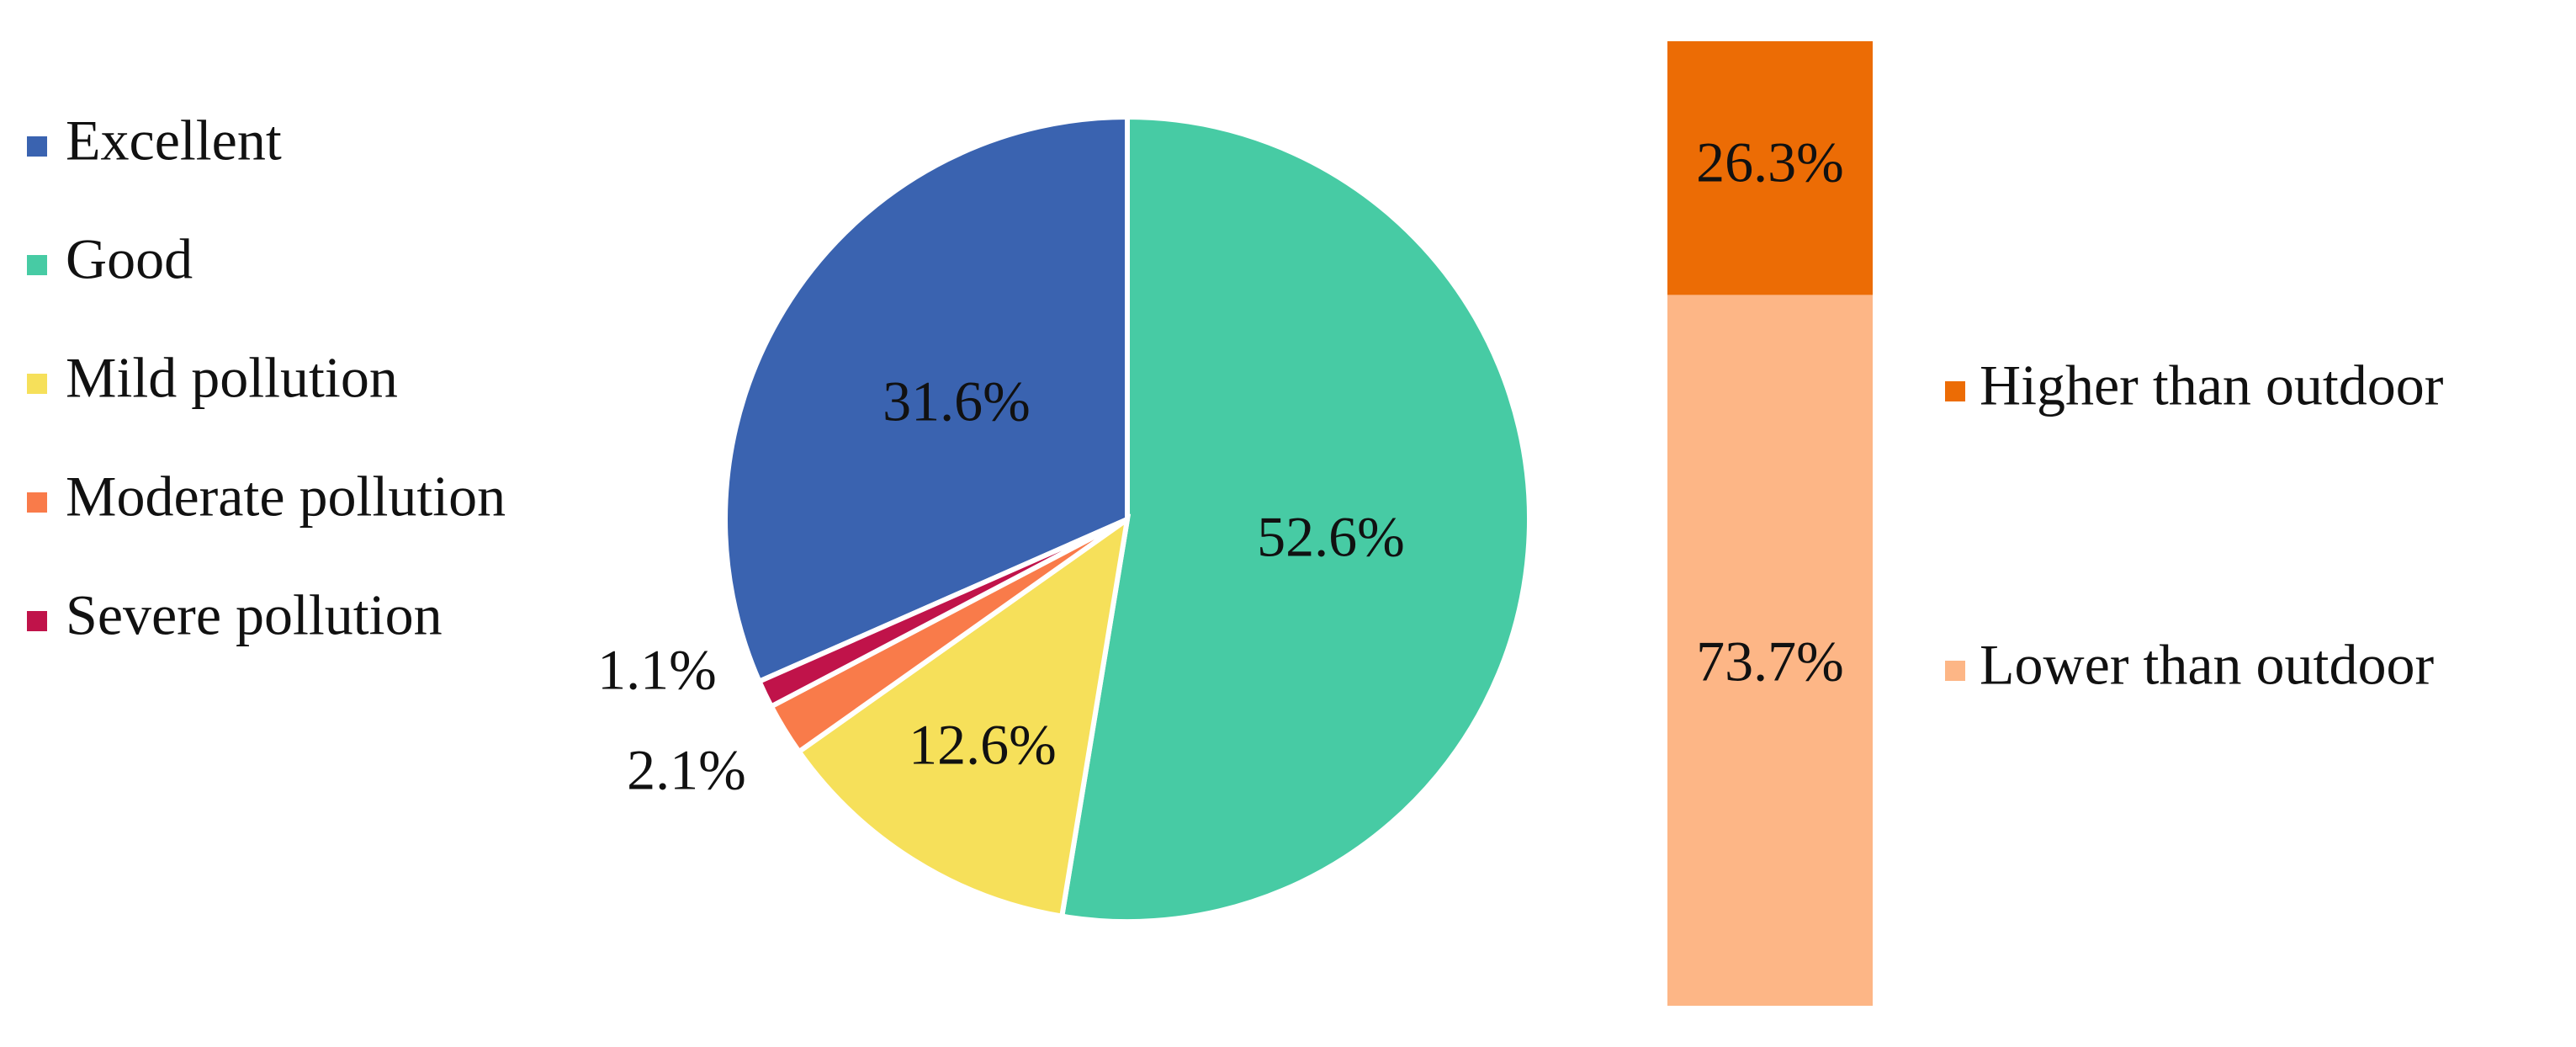 Image resolution: width=2576 pixels, height=1047 pixels. Describe the element at coordinates (254, 615) in the screenshot. I see `legend-label: Severe pollution` at that location.